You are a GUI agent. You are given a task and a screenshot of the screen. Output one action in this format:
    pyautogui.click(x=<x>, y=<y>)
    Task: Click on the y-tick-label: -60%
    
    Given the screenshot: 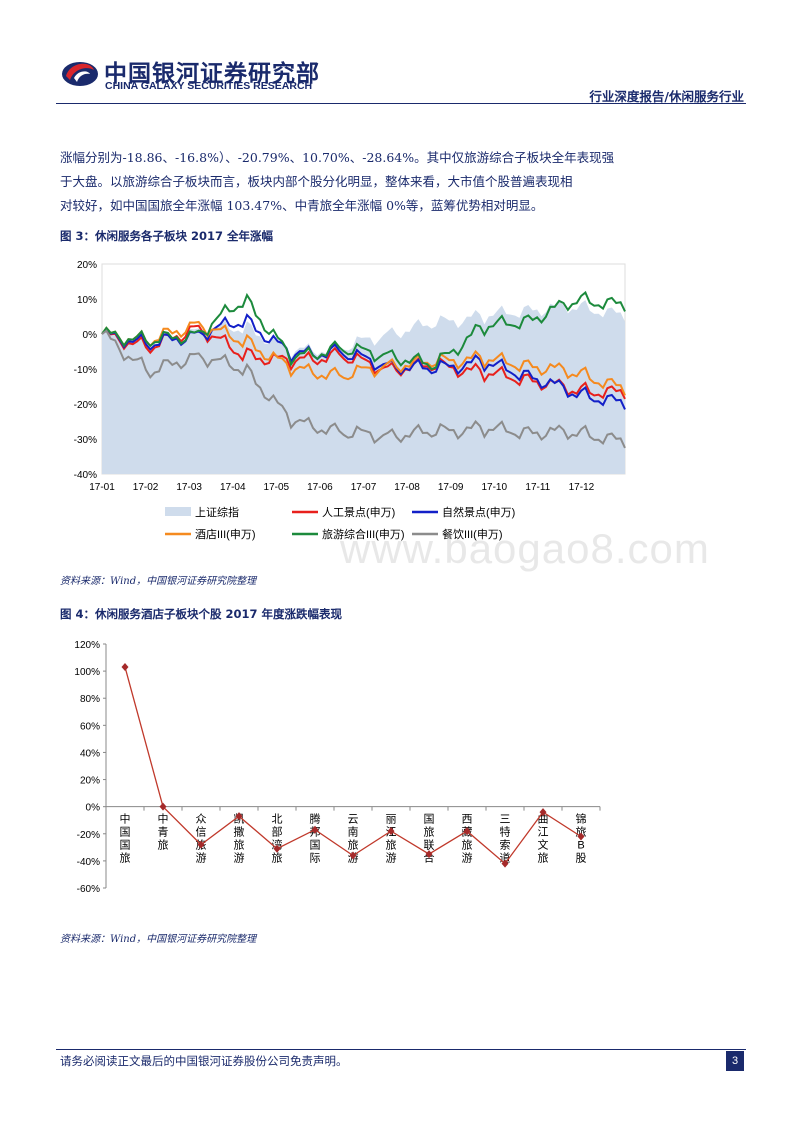 What is the action you would take?
    pyautogui.click(x=88, y=889)
    